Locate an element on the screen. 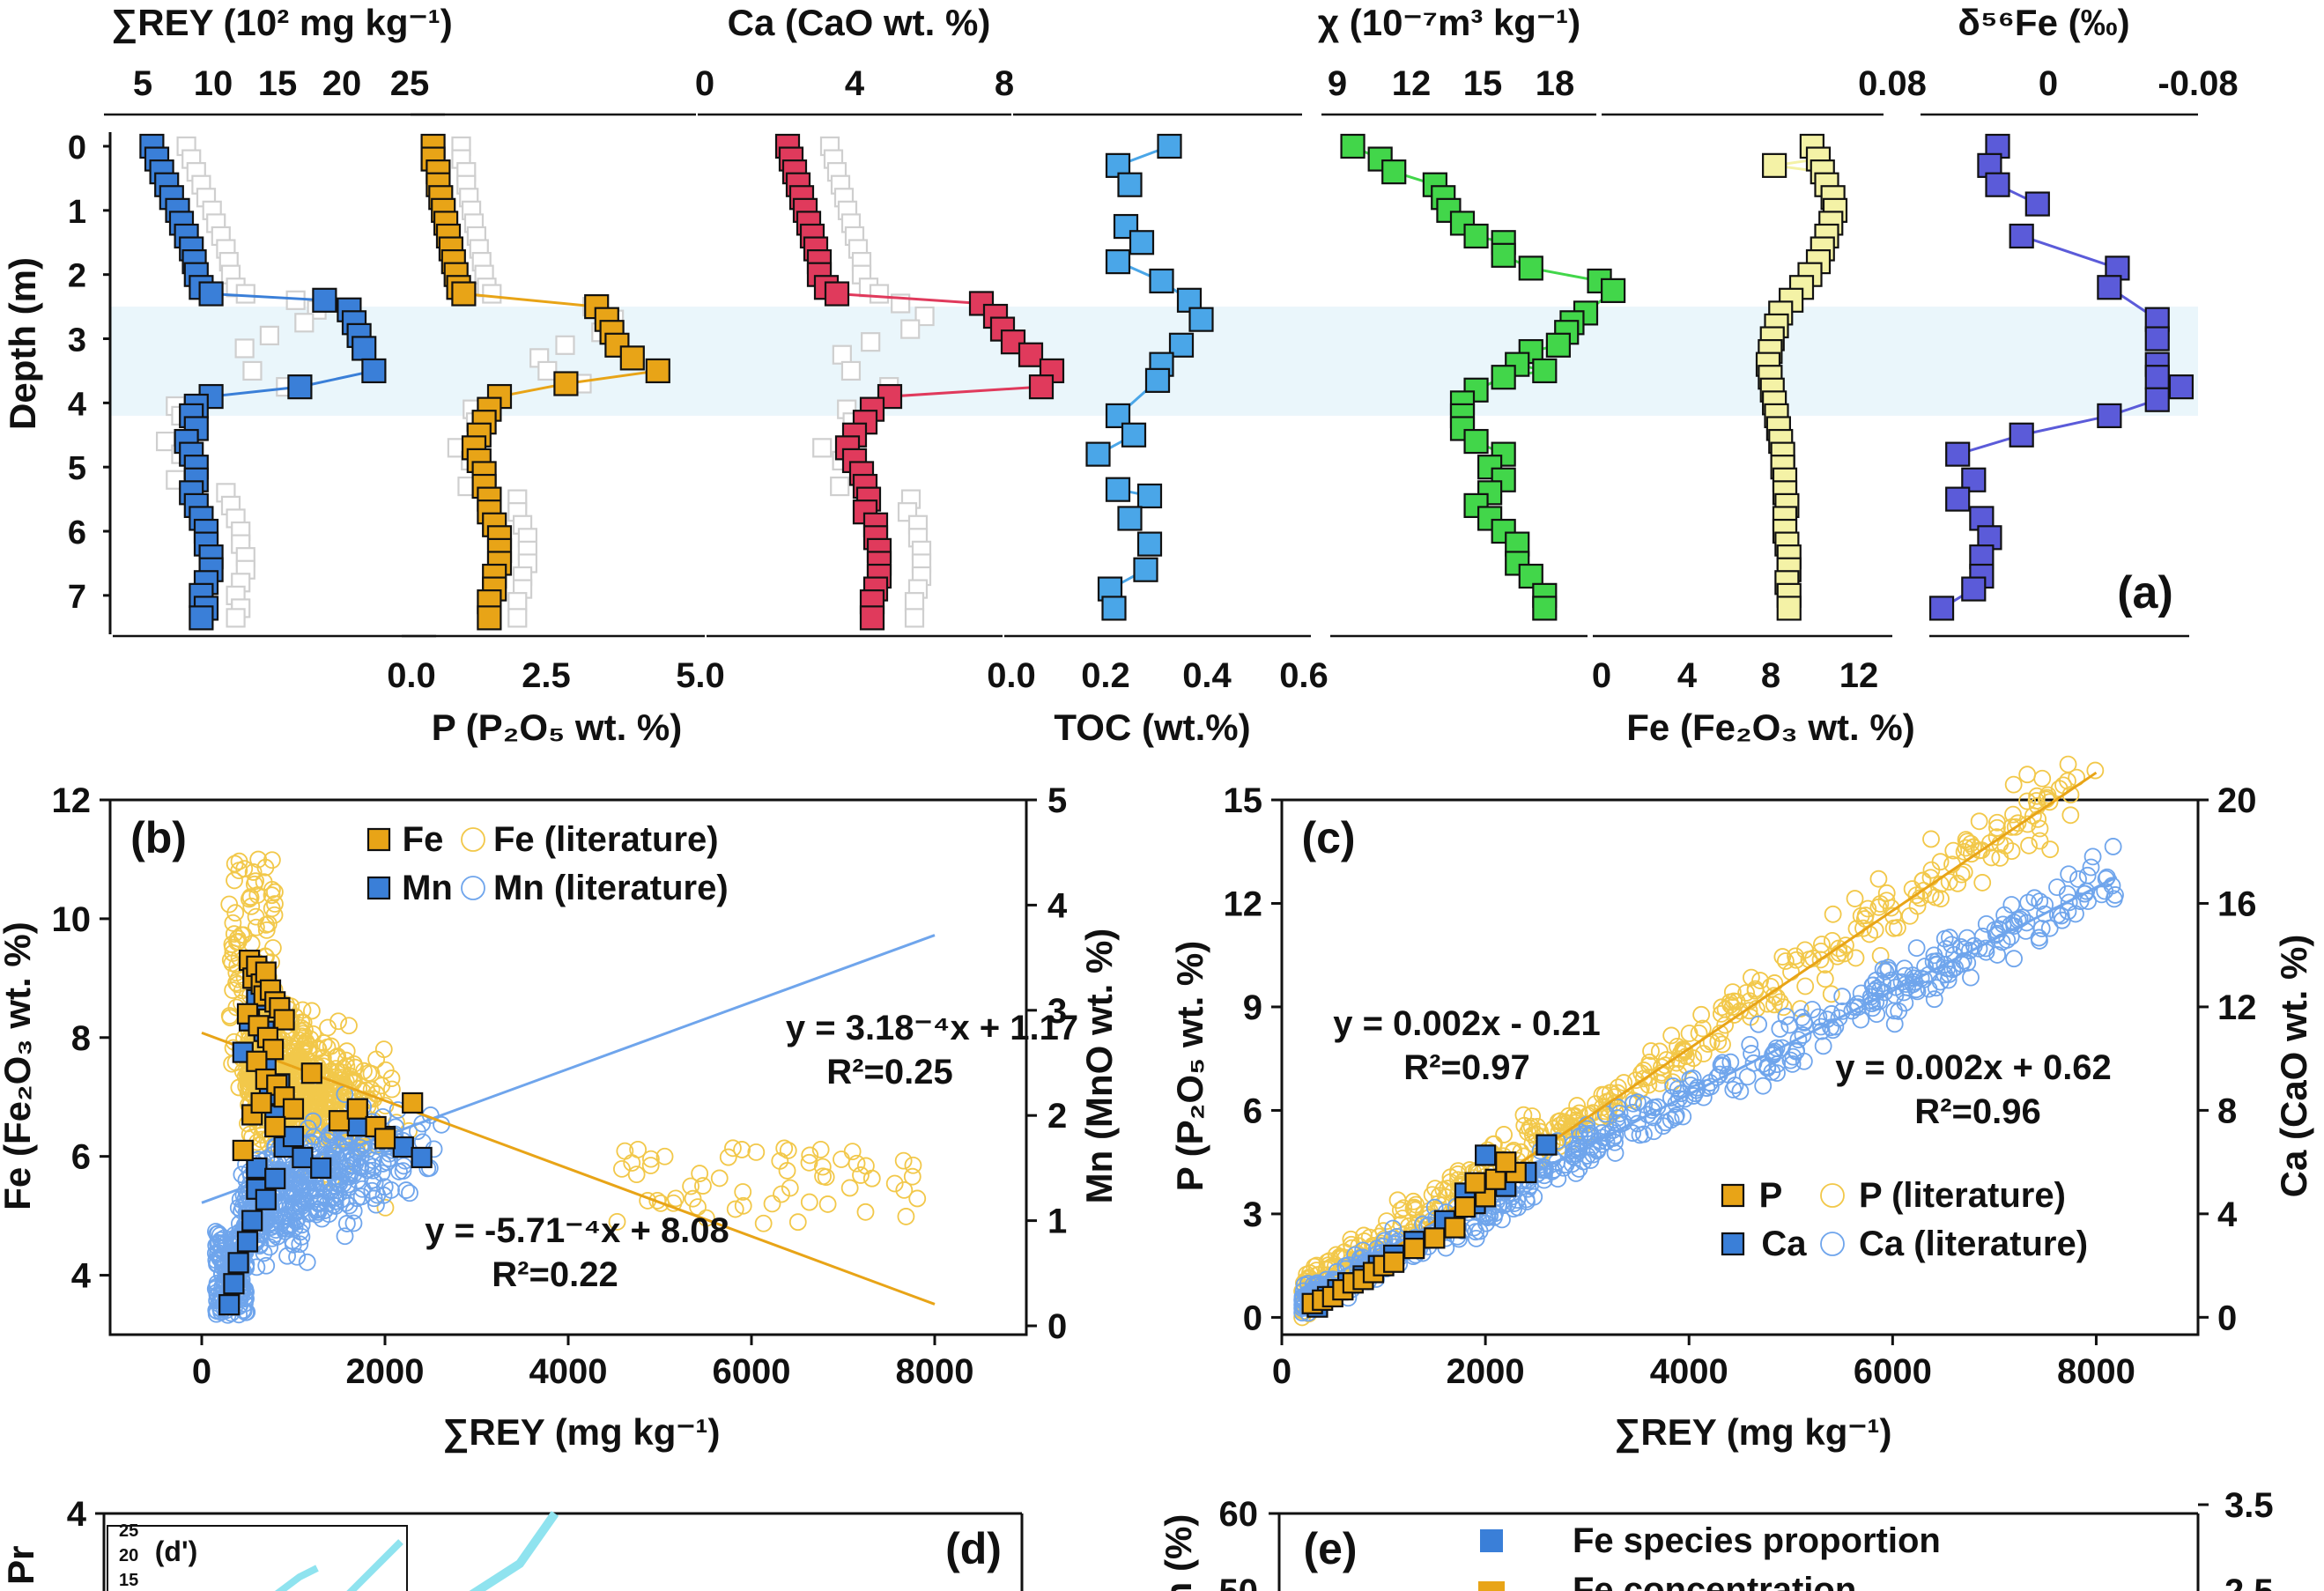 The image size is (2324, 1591). panel-d-line is located at coordinates (514, 1551).